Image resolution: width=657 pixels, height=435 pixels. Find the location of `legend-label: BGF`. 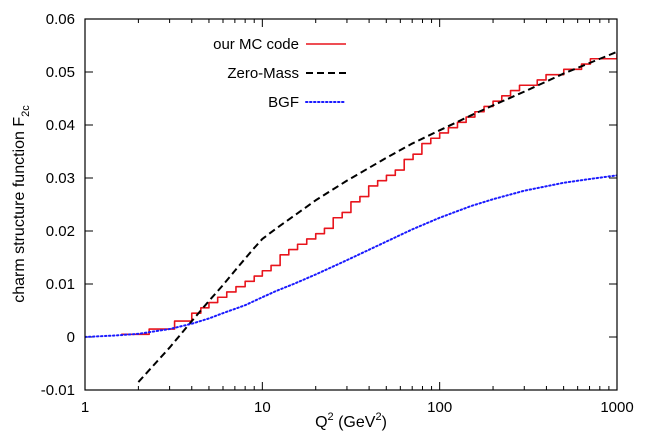

legend-label: BGF is located at coordinates (283, 102).